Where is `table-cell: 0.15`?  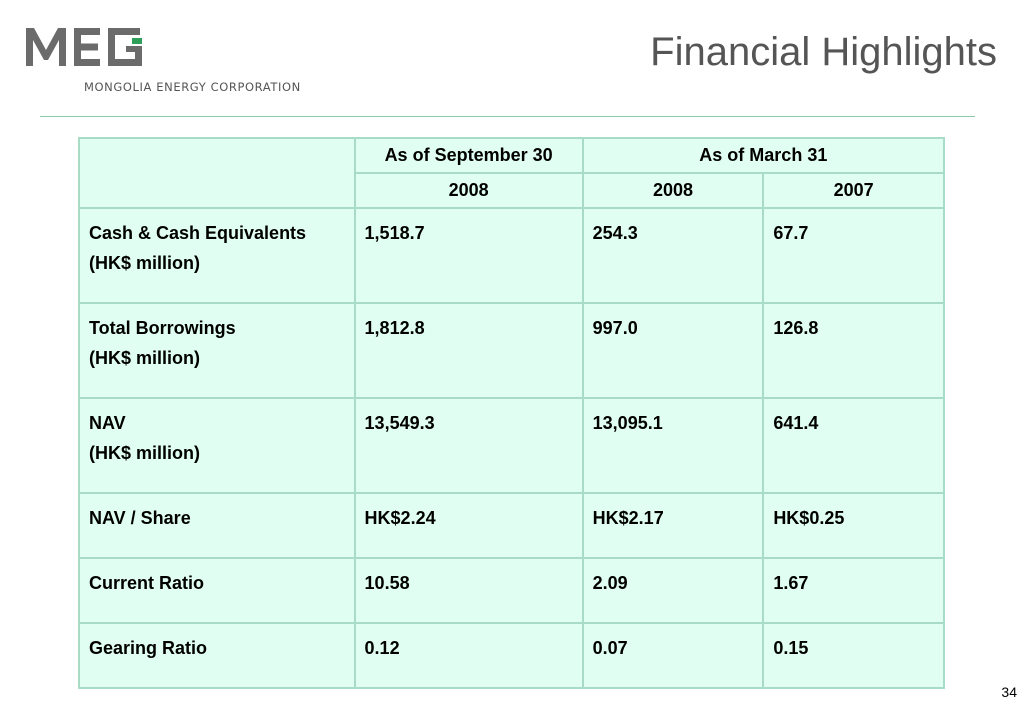
table-cell: 0.15 is located at coordinates (853, 655).